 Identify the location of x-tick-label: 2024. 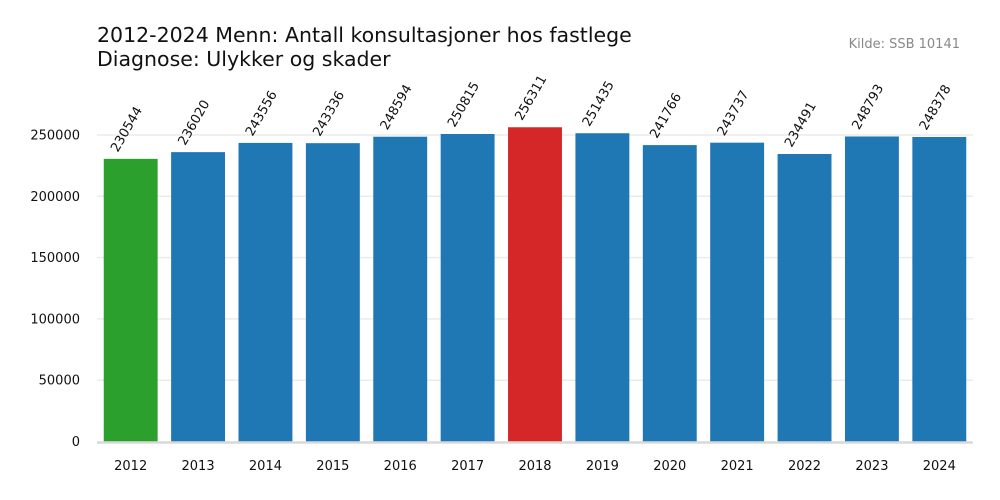
(939, 466).